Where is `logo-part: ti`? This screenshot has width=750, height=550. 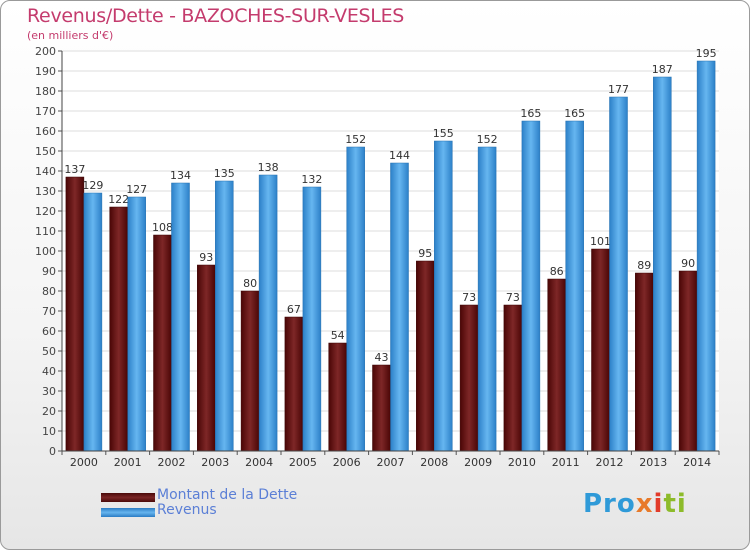
logo-part: ti is located at coordinates (675, 504).